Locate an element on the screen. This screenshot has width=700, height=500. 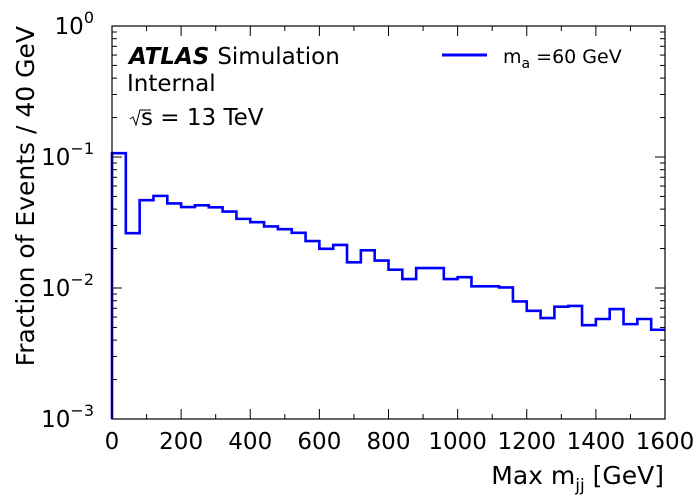
x-tick-label: 1600 is located at coordinates (665, 442).